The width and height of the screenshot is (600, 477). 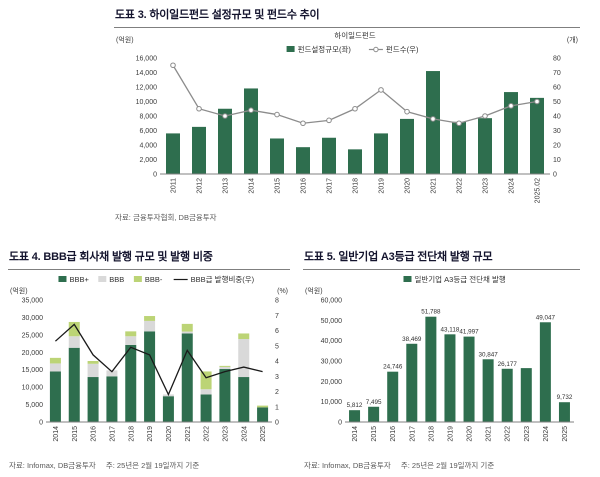 What do you see at coordinates (374, 402) in the screenshot?
I see `bar-value-label: 7,495` at bounding box center [374, 402].